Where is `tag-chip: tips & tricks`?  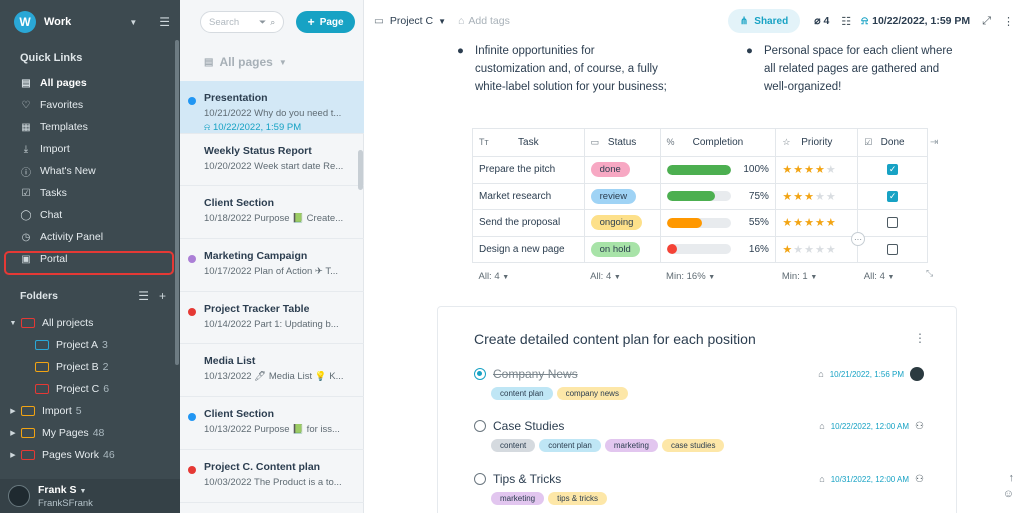
tag-chip: tips & tricks is located at coordinates (578, 498).